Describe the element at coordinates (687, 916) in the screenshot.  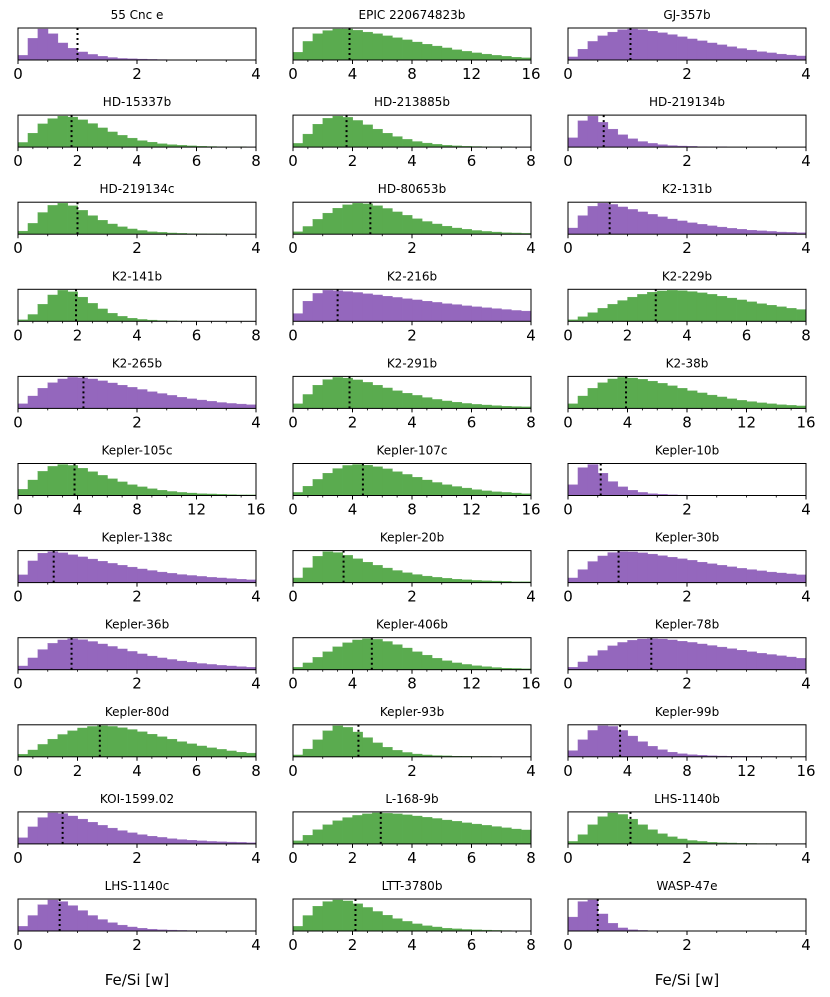
I see `panel-wasp-47e: WASP-47e 0 2 4` at that location.